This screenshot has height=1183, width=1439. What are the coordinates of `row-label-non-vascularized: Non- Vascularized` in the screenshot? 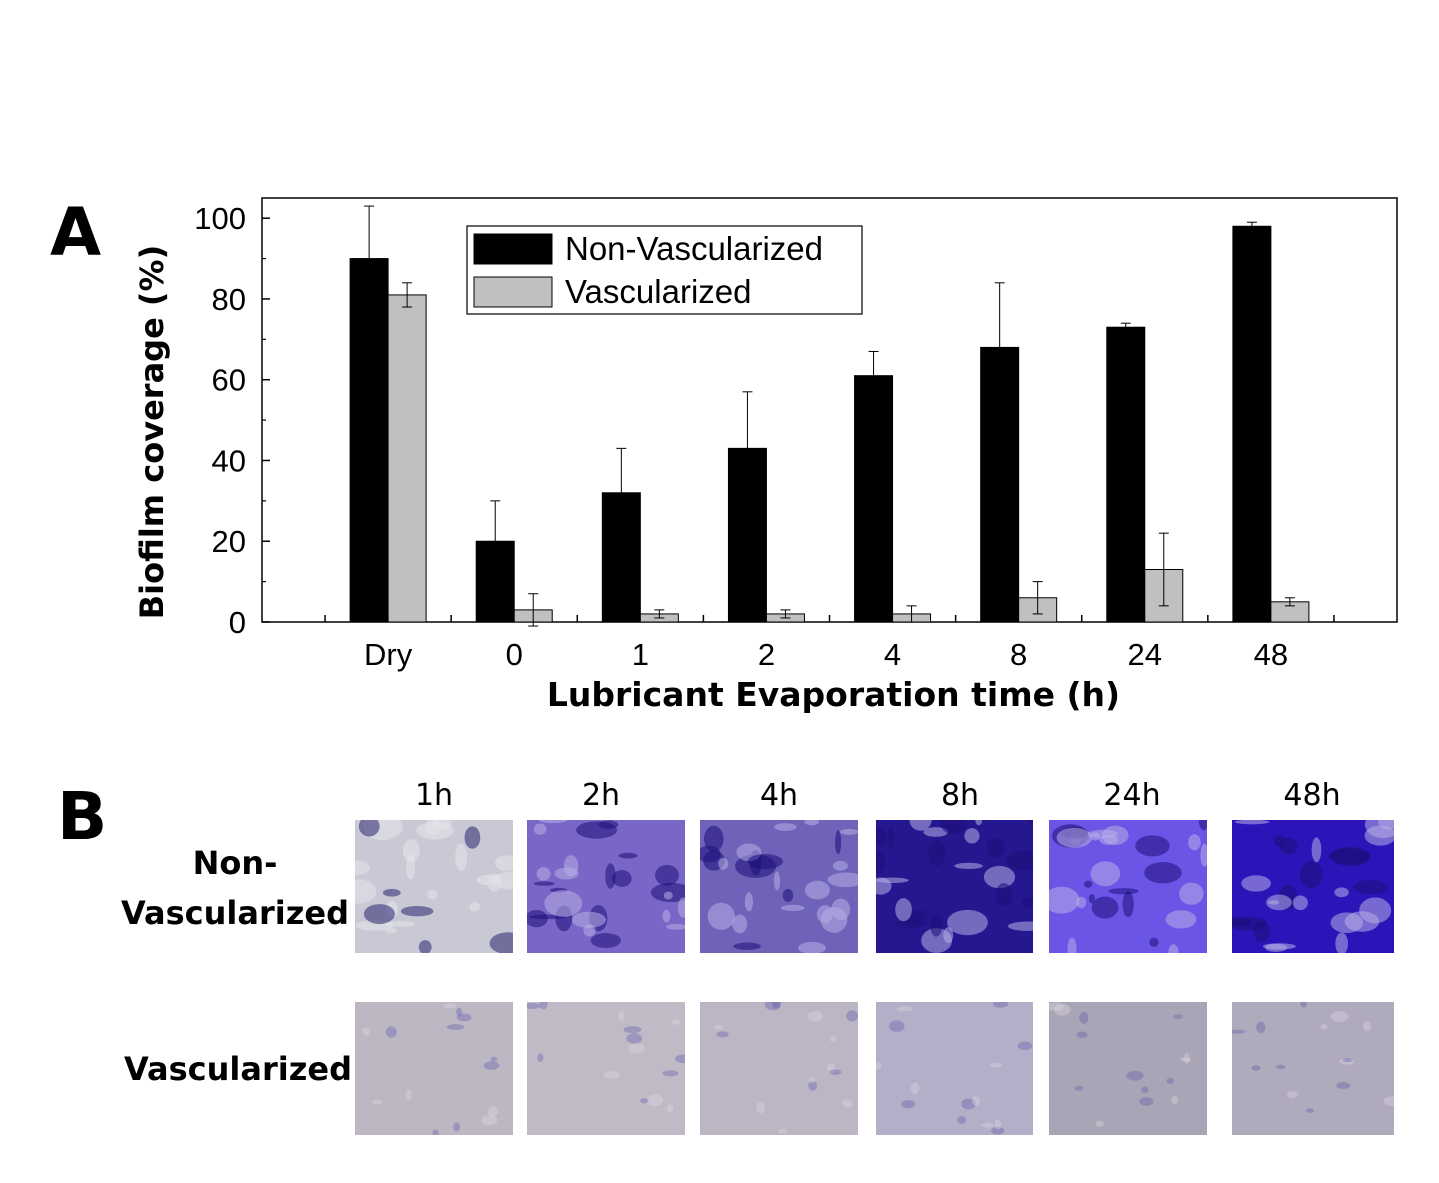 It's located at (235, 888).